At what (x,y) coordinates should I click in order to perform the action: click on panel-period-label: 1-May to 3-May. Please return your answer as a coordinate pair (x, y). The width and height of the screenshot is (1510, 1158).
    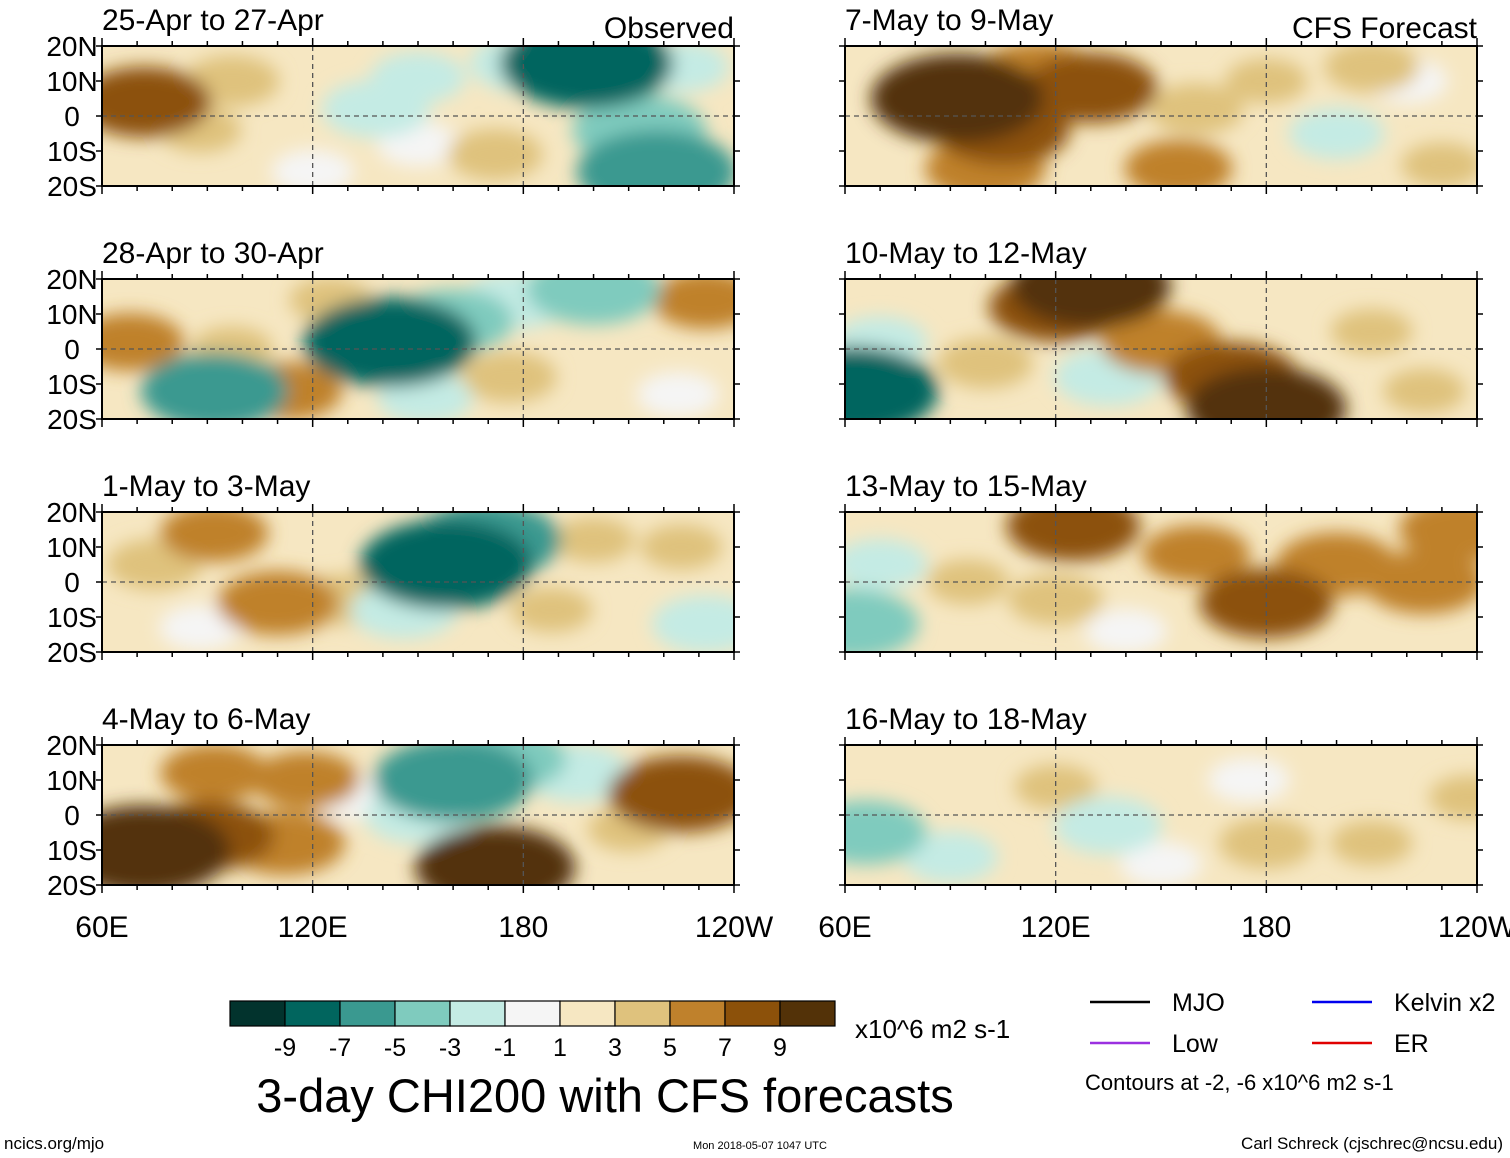
    Looking at the image, I should click on (206, 486).